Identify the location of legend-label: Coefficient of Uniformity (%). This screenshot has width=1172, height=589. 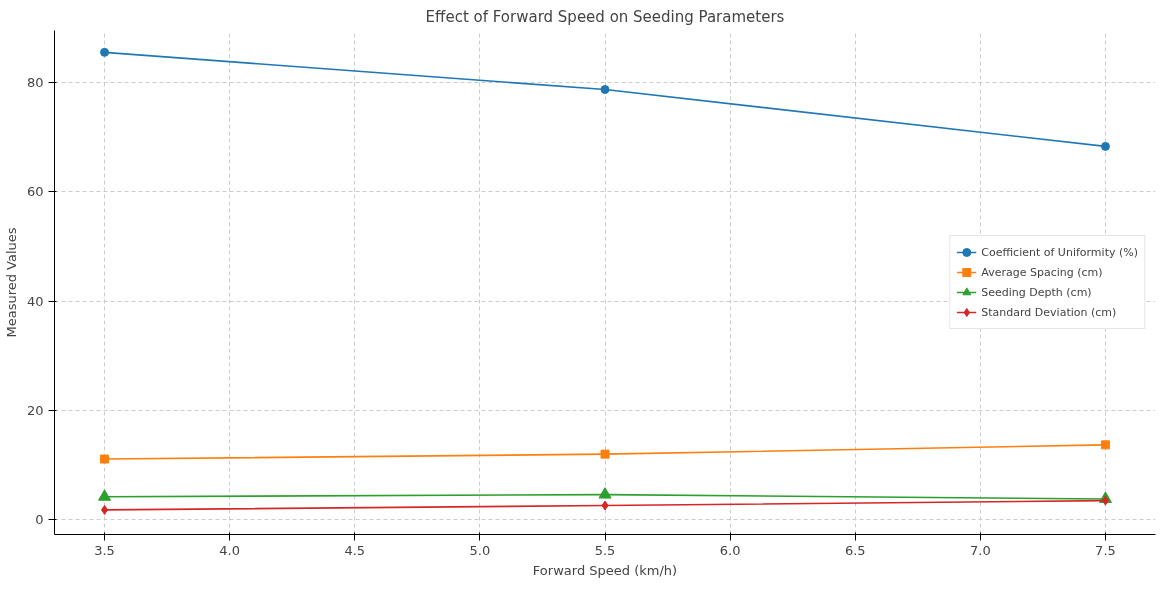
(1059, 252).